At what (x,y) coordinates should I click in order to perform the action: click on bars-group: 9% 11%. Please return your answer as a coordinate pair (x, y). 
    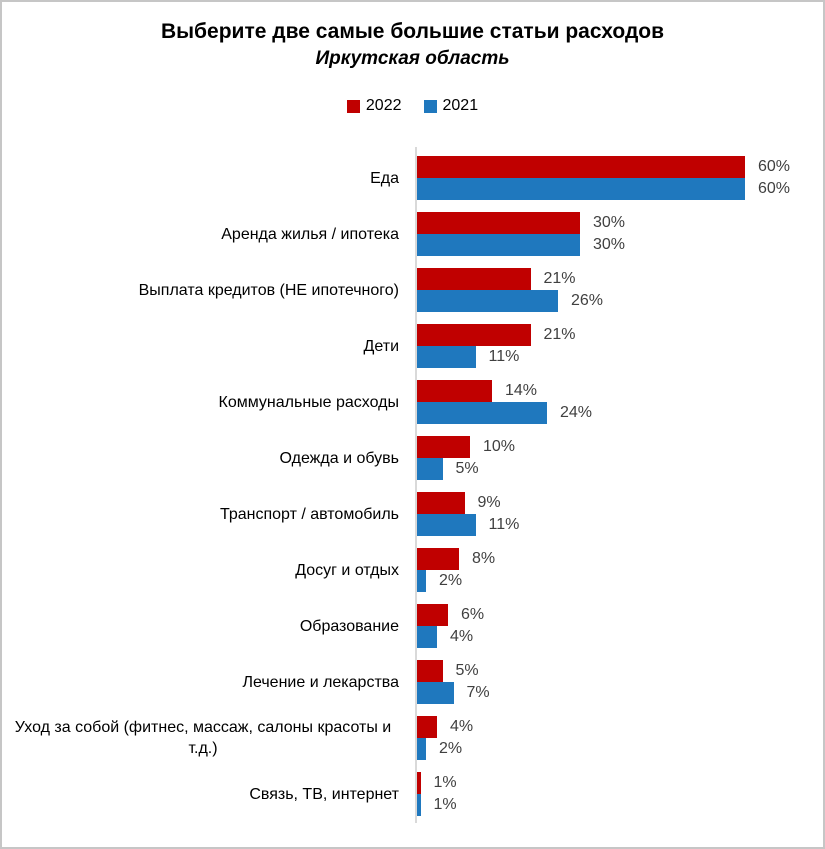
    Looking at the image, I should click on (619, 514).